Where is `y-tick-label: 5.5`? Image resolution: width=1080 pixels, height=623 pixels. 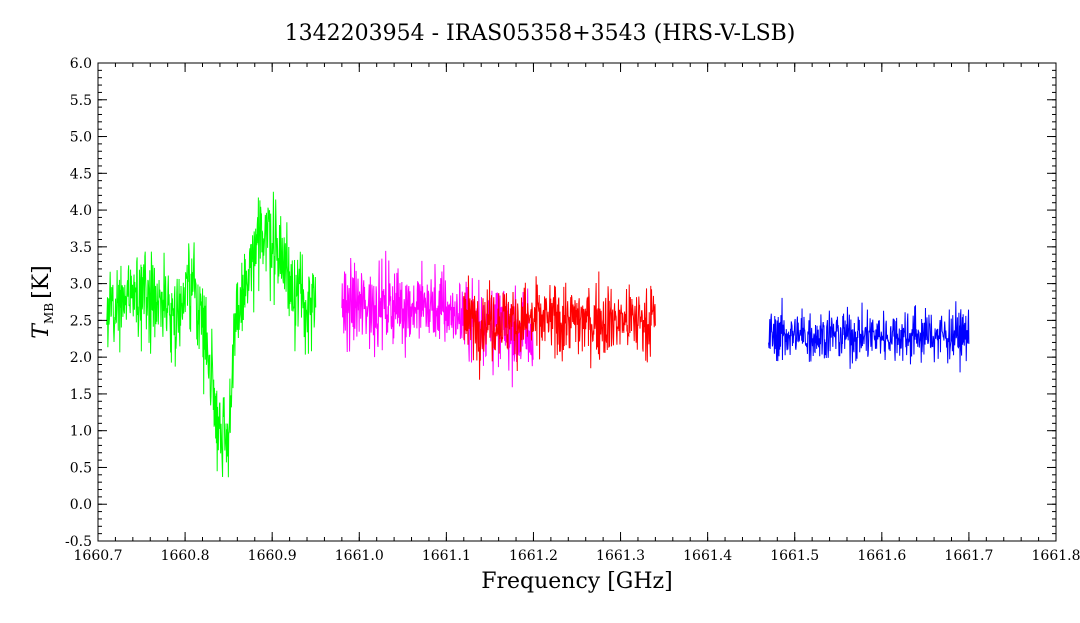
y-tick-label: 5.5 is located at coordinates (81, 101).